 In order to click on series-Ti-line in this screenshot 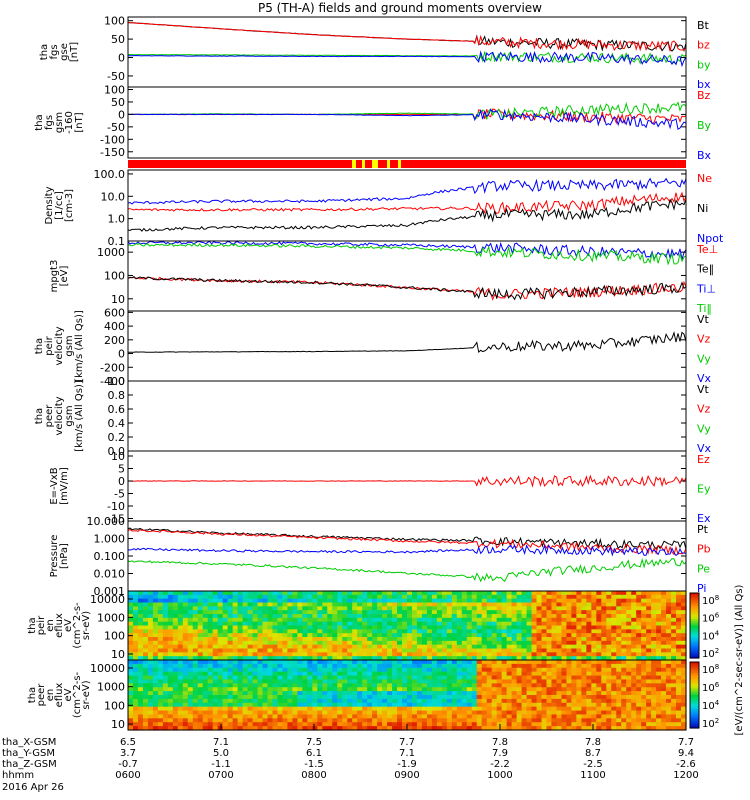, I will do `click(407, 254)`.